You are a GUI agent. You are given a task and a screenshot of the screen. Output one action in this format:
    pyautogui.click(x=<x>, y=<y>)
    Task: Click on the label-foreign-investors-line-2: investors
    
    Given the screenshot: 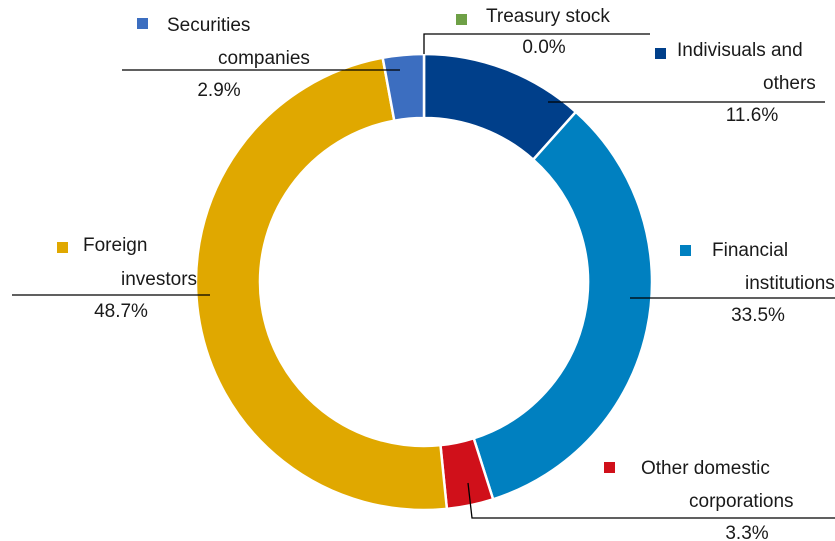 What is the action you would take?
    pyautogui.click(x=159, y=279)
    